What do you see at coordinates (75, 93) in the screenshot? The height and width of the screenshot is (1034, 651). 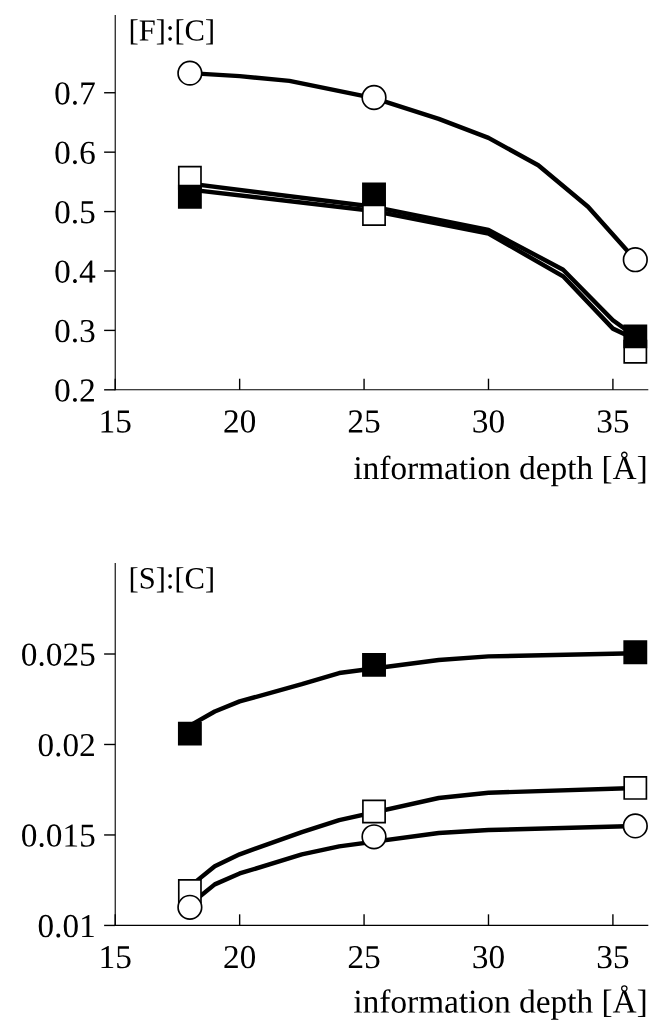 I see `y-tick-label: 0.7` at bounding box center [75, 93].